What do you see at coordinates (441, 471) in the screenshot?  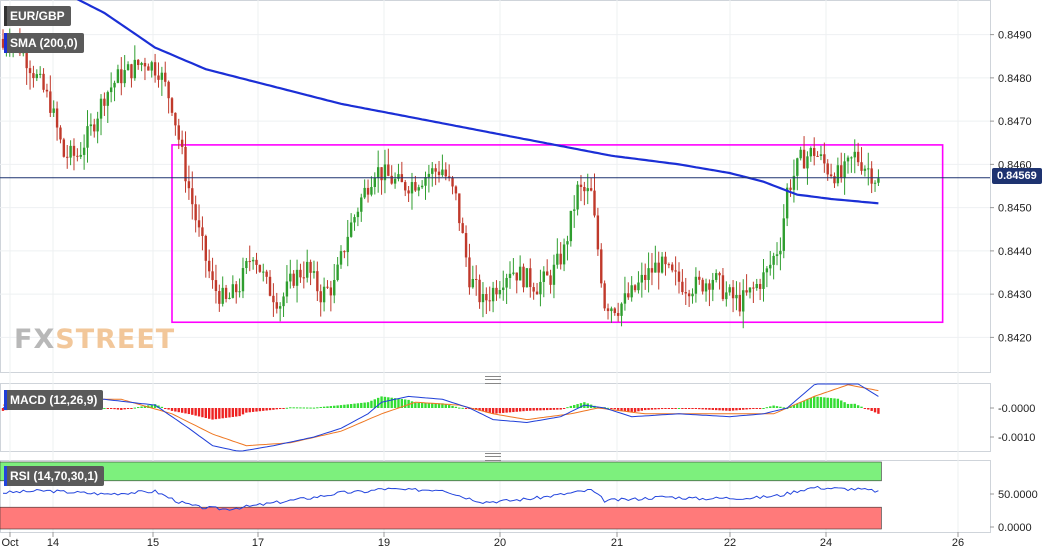 I see `rsi-overbought-zone` at bounding box center [441, 471].